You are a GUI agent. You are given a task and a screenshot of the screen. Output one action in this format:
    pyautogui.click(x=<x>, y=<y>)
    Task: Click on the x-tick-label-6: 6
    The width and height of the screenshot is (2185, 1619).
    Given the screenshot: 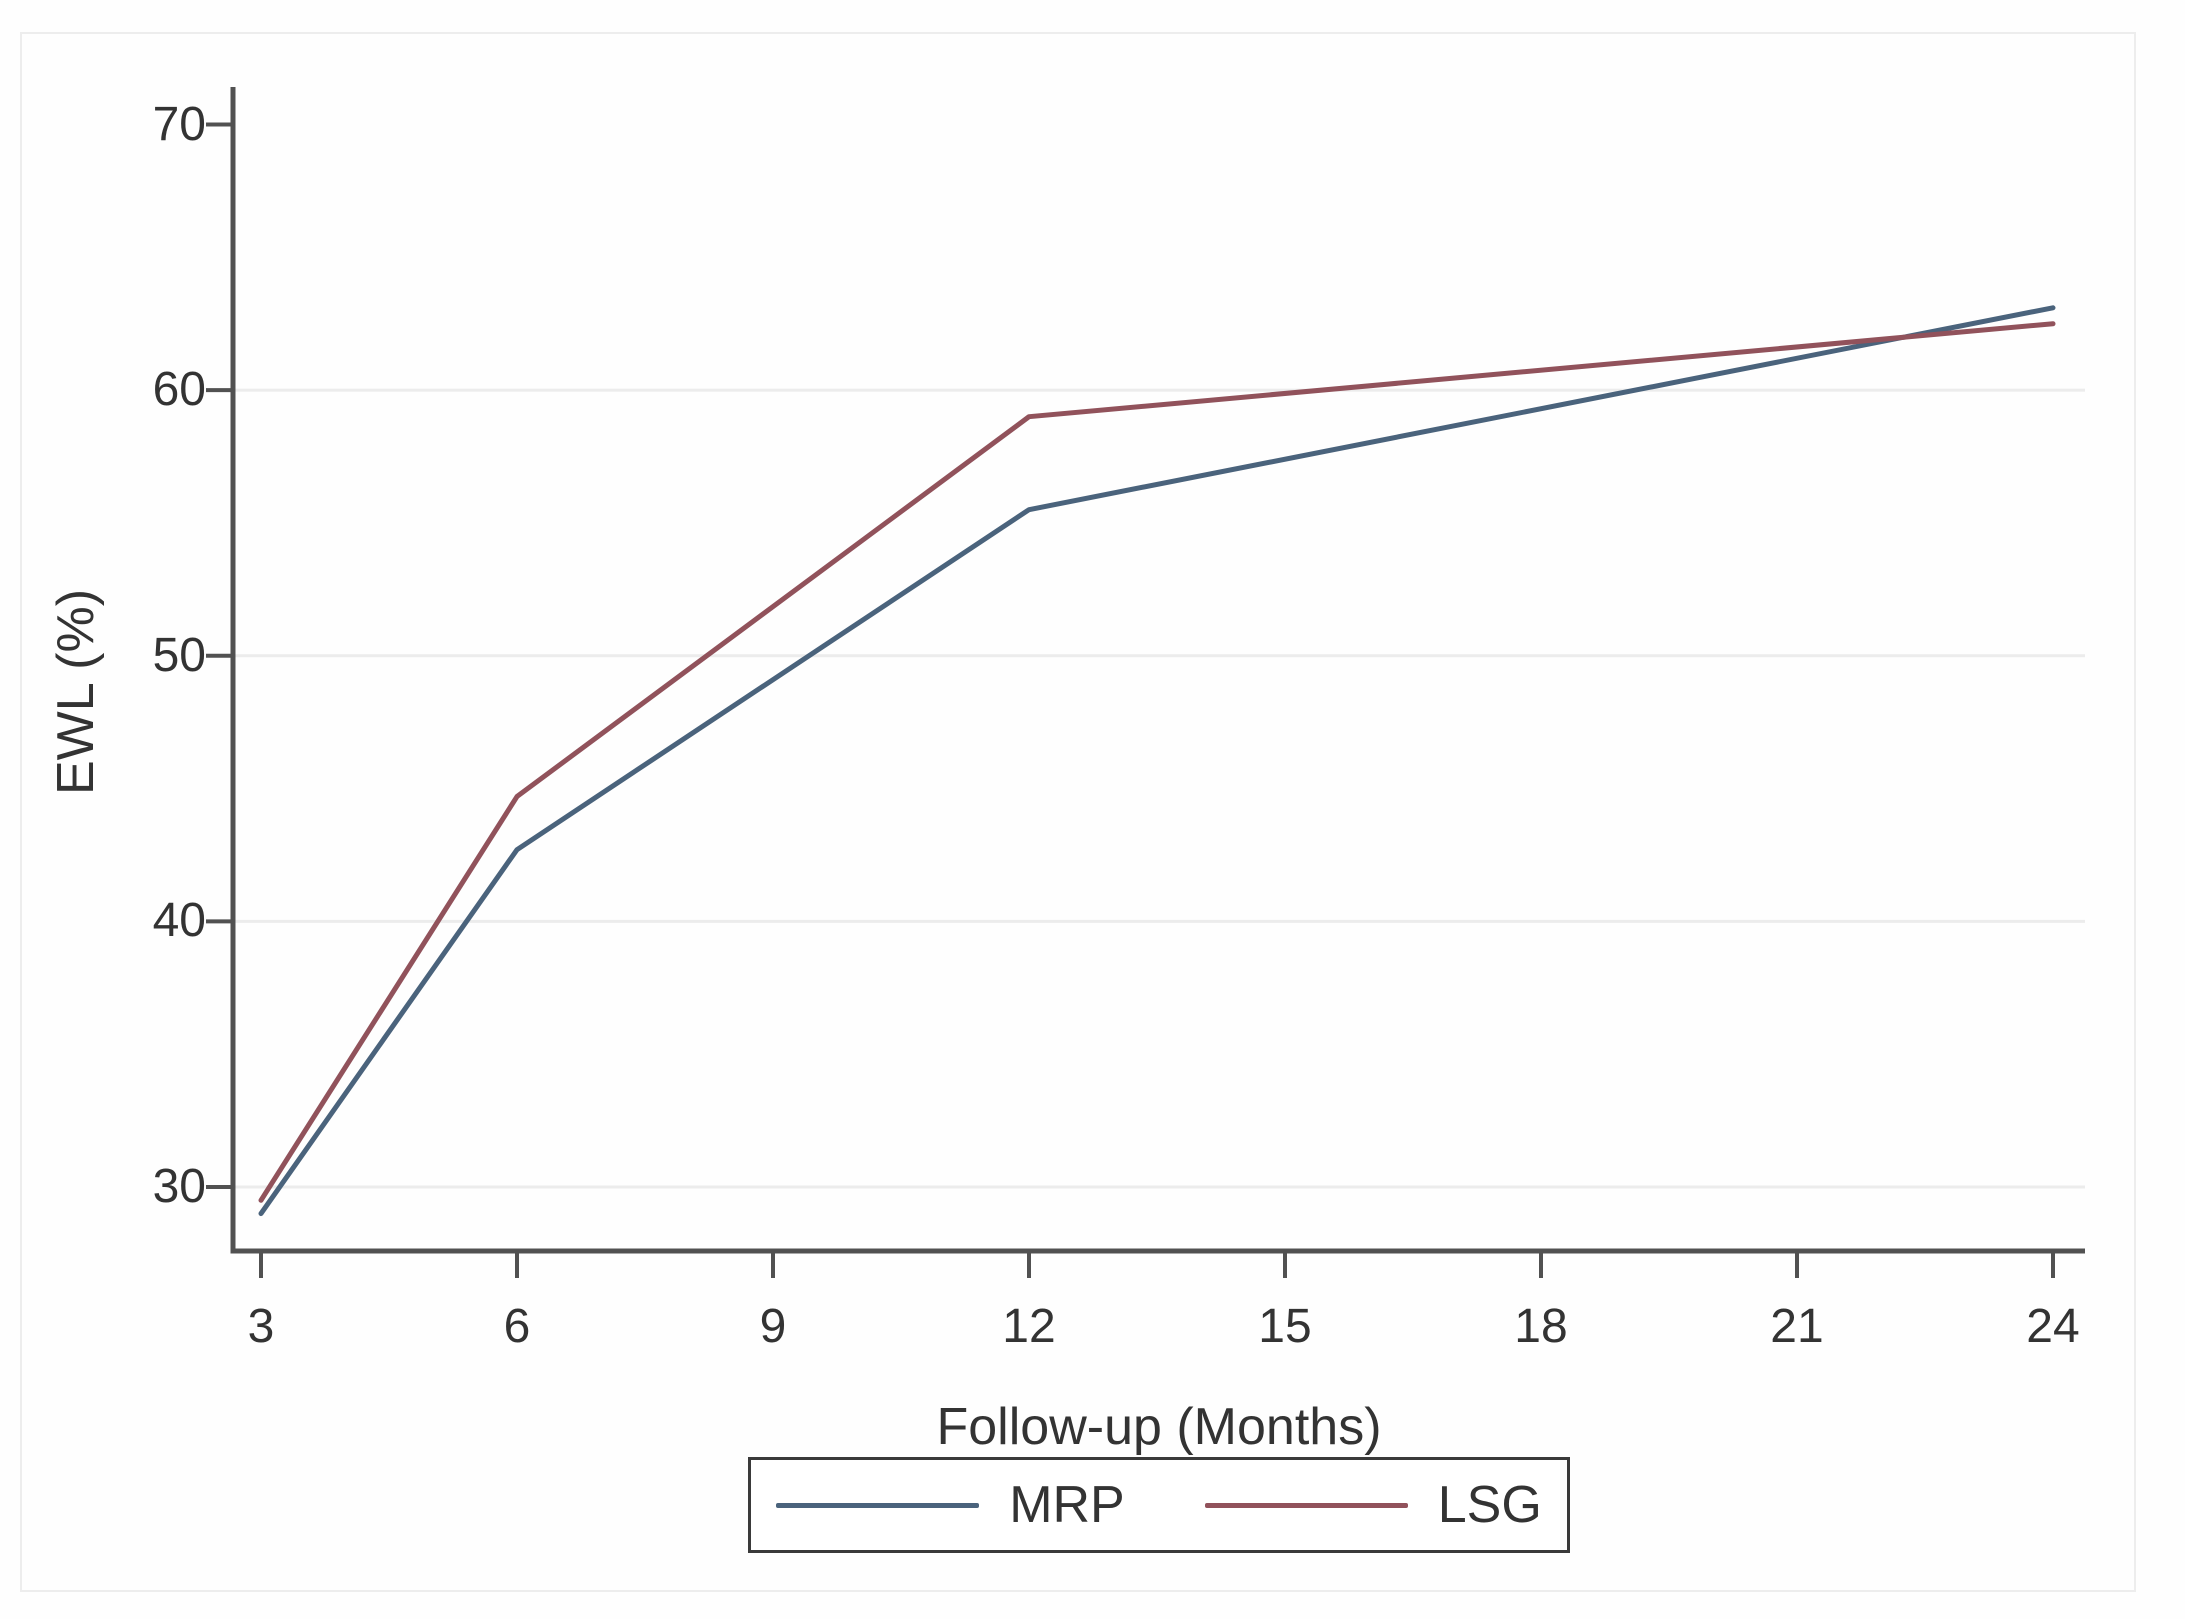 What is the action you would take?
    pyautogui.click(x=517, y=1326)
    